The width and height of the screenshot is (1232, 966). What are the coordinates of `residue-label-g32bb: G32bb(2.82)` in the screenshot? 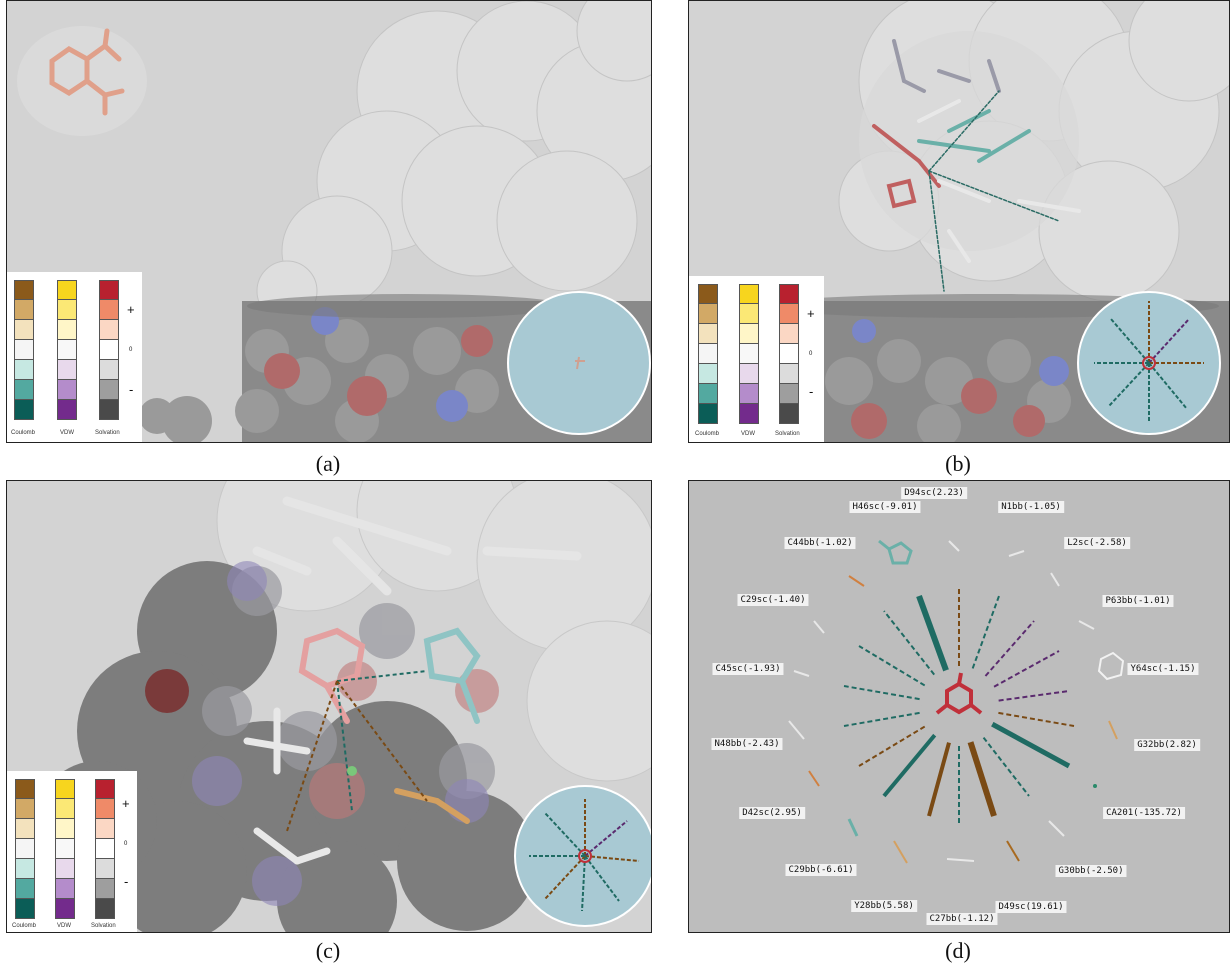 It's located at (1167, 745).